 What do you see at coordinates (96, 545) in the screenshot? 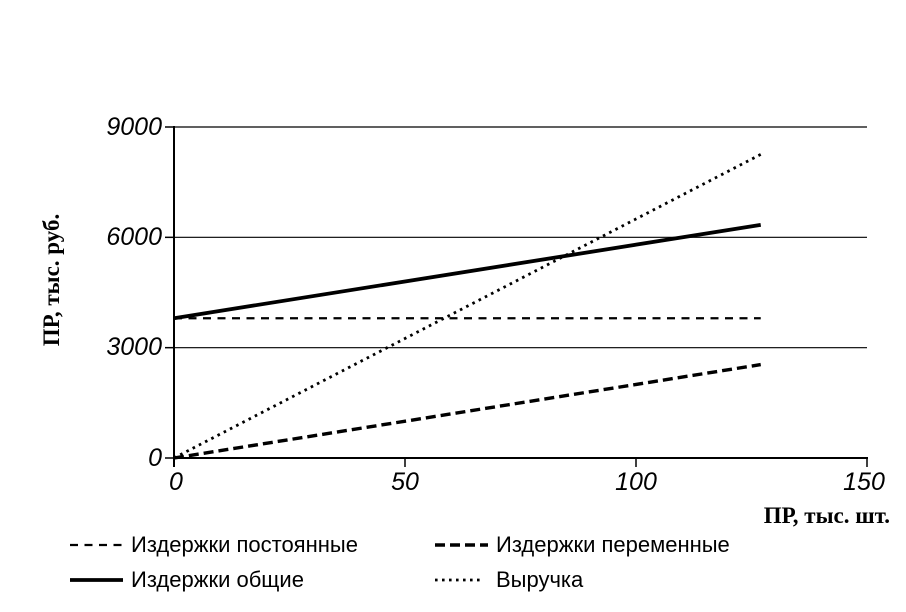
I see `thin-dashed-line-icon` at bounding box center [96, 545].